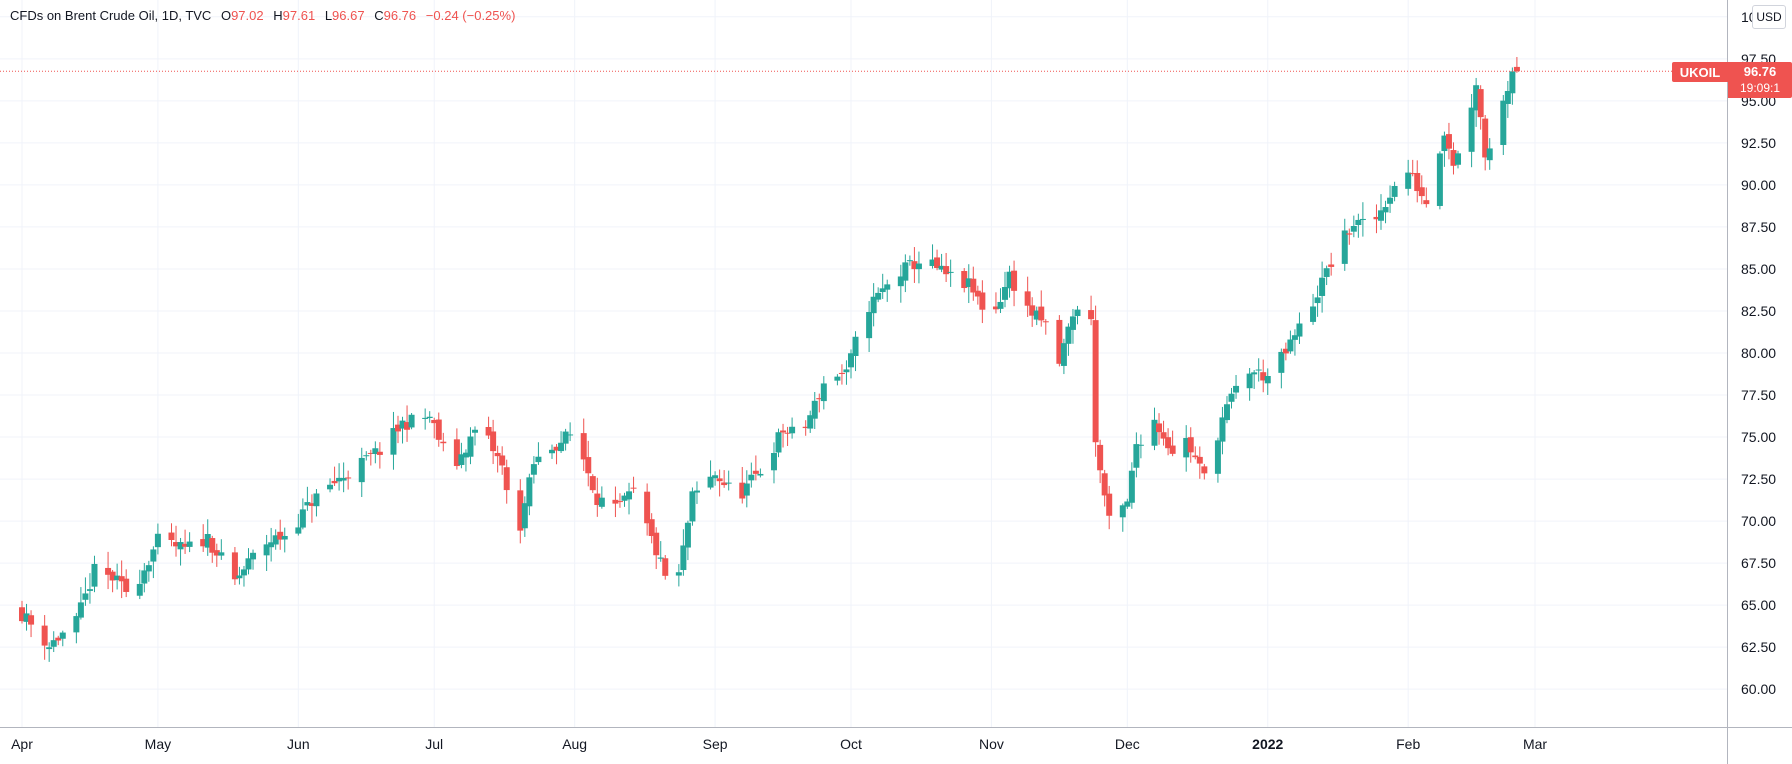 The image size is (1792, 764). I want to click on price-axis-tick-label: 90.00, so click(1758, 185).